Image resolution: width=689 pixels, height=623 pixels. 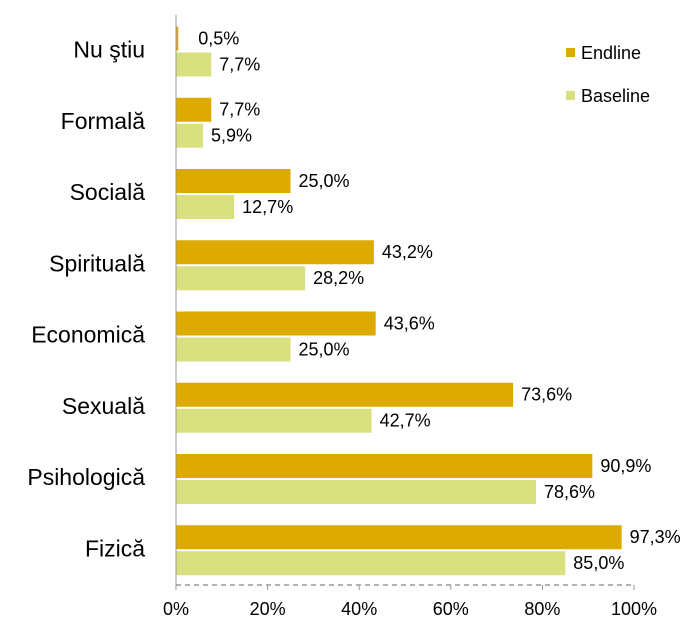 What do you see at coordinates (176, 609) in the screenshot?
I see `x-tick-label: 0%` at bounding box center [176, 609].